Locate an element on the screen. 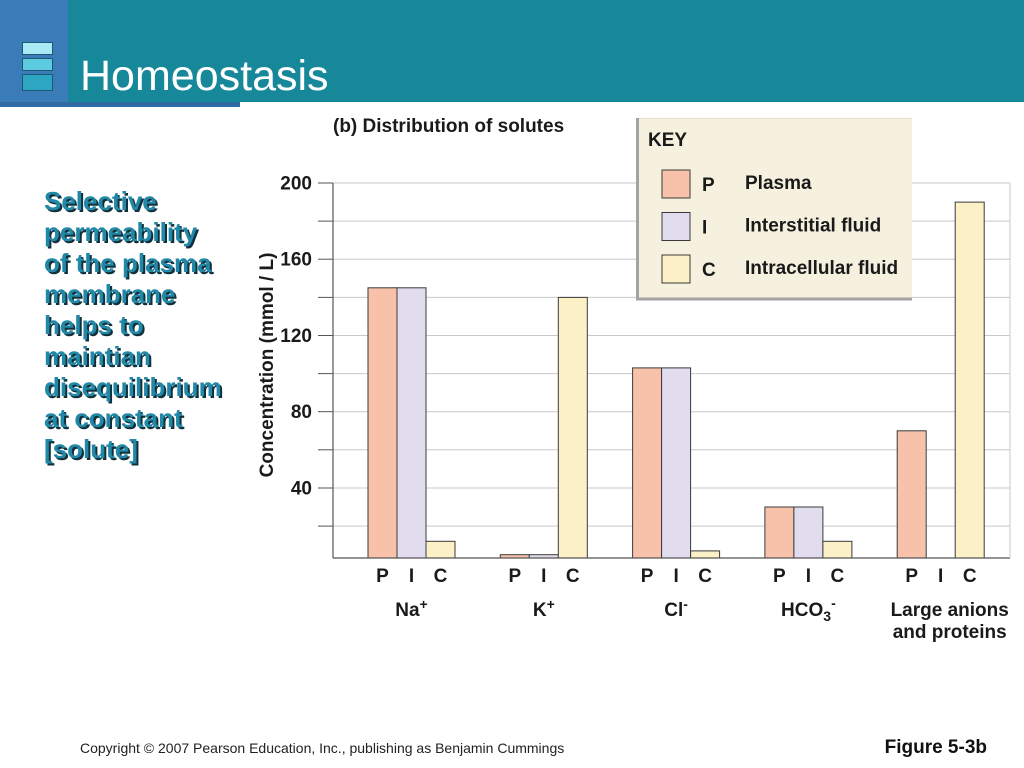 This screenshot has height=768, width=1024. category-label: Large anions is located at coordinates (950, 610).